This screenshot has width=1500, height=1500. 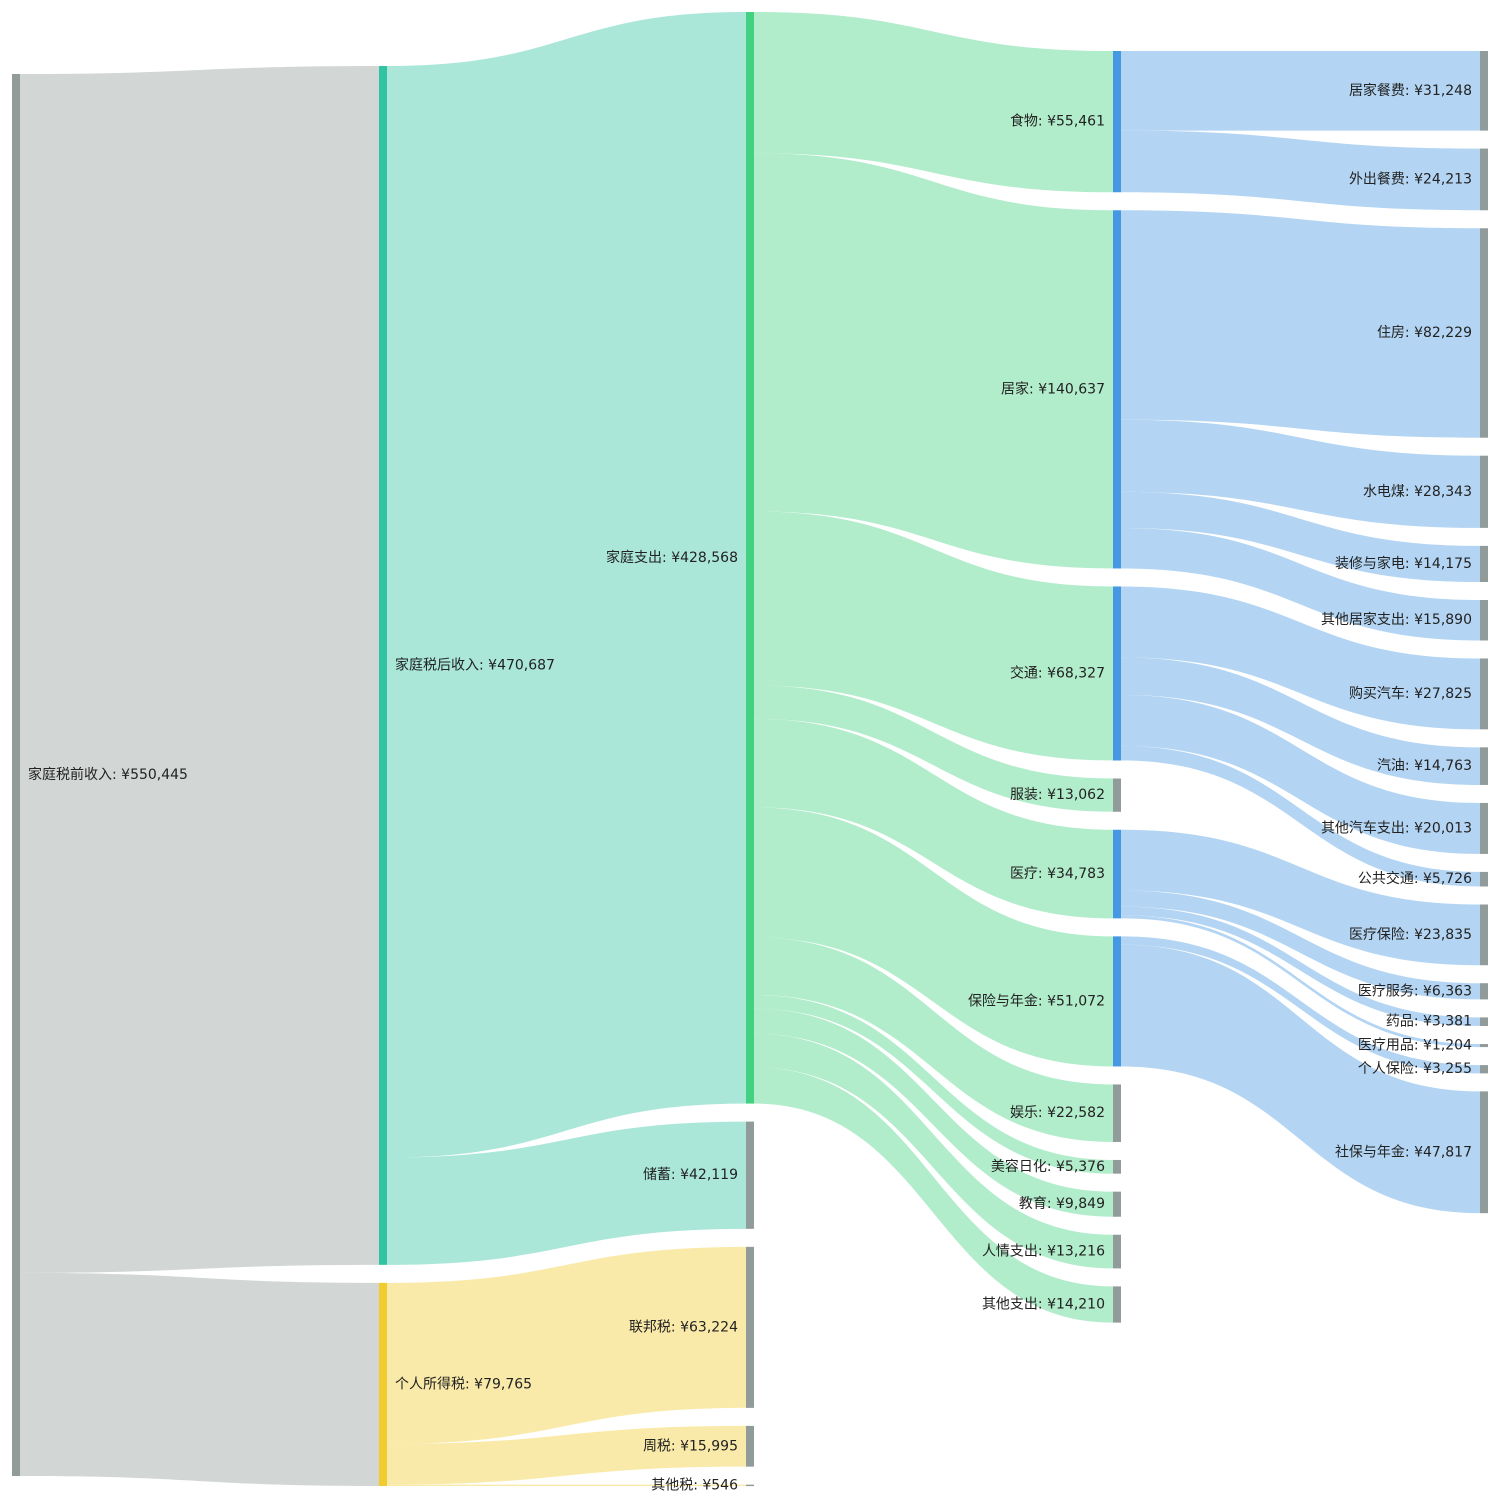 I want to click on link-spending-to-home, so click(x=933, y=361).